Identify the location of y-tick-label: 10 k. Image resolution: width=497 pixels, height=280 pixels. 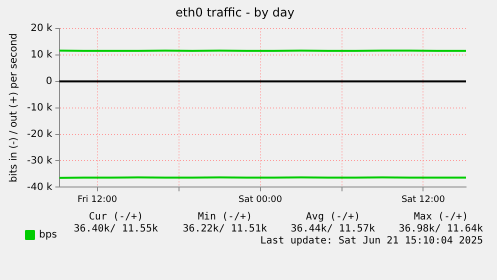
(41, 54).